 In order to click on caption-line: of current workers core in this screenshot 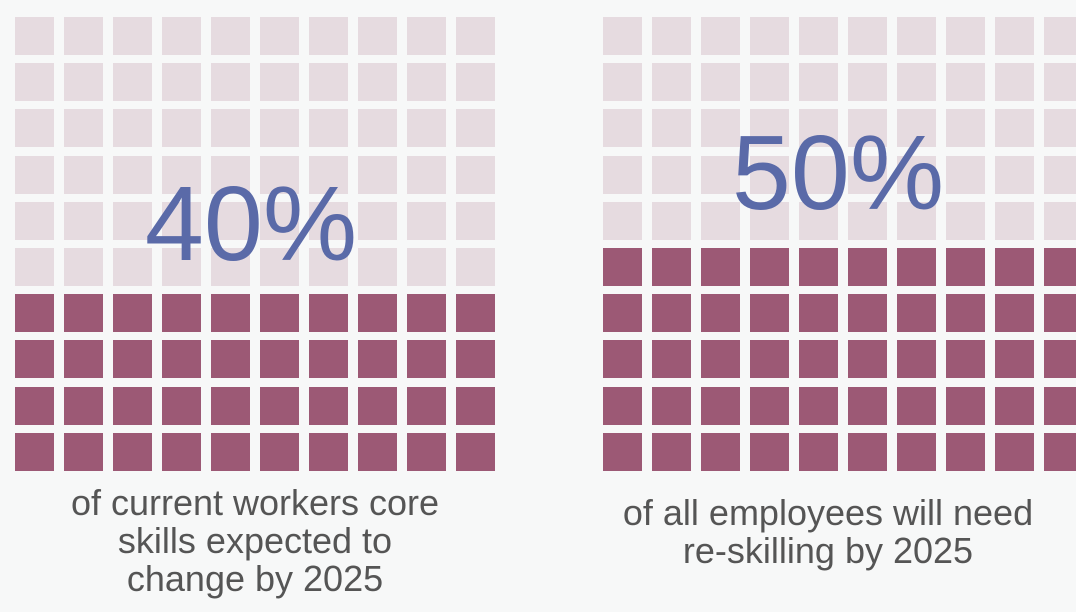, I will do `click(255, 502)`.